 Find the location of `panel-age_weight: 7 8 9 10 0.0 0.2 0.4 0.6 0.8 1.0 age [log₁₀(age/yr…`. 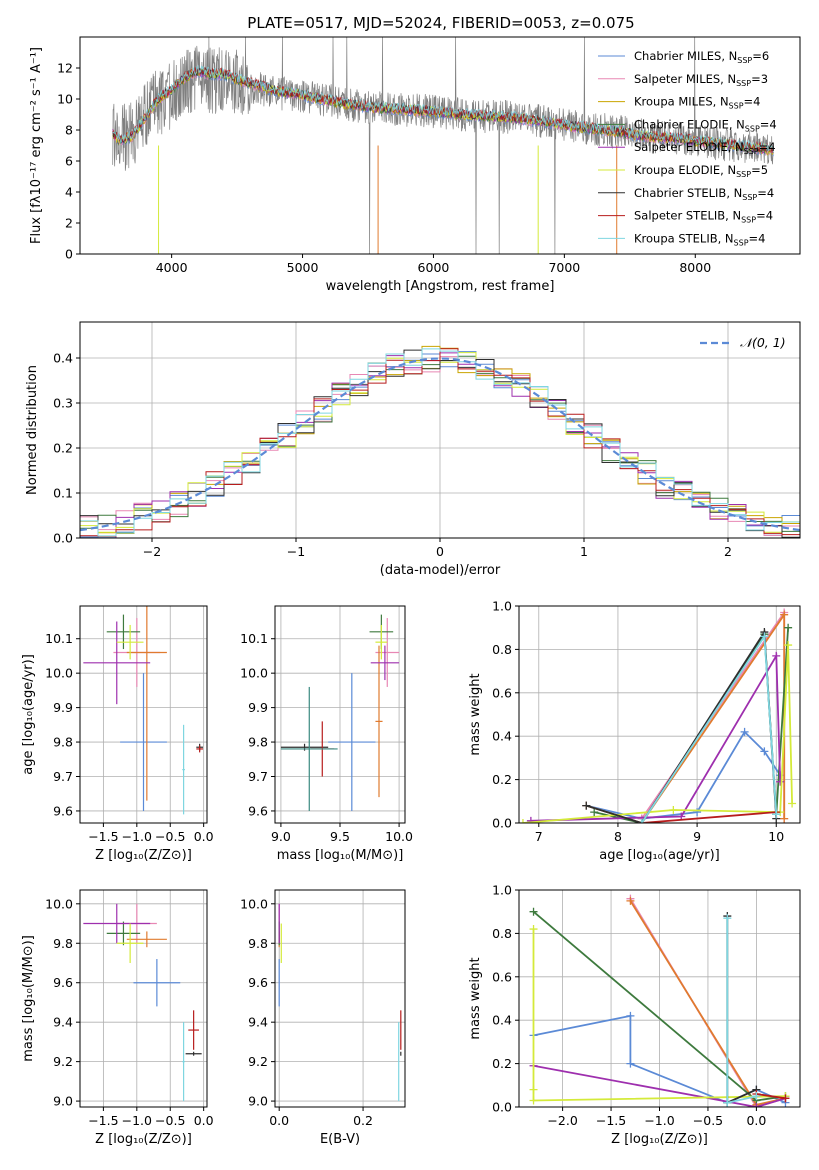

panel-age_weight: 7 8 9 10 0.0 0.2 0.4 0.6 0.8 1.0 age [log₁₀(age/yr… is located at coordinates (634, 731).